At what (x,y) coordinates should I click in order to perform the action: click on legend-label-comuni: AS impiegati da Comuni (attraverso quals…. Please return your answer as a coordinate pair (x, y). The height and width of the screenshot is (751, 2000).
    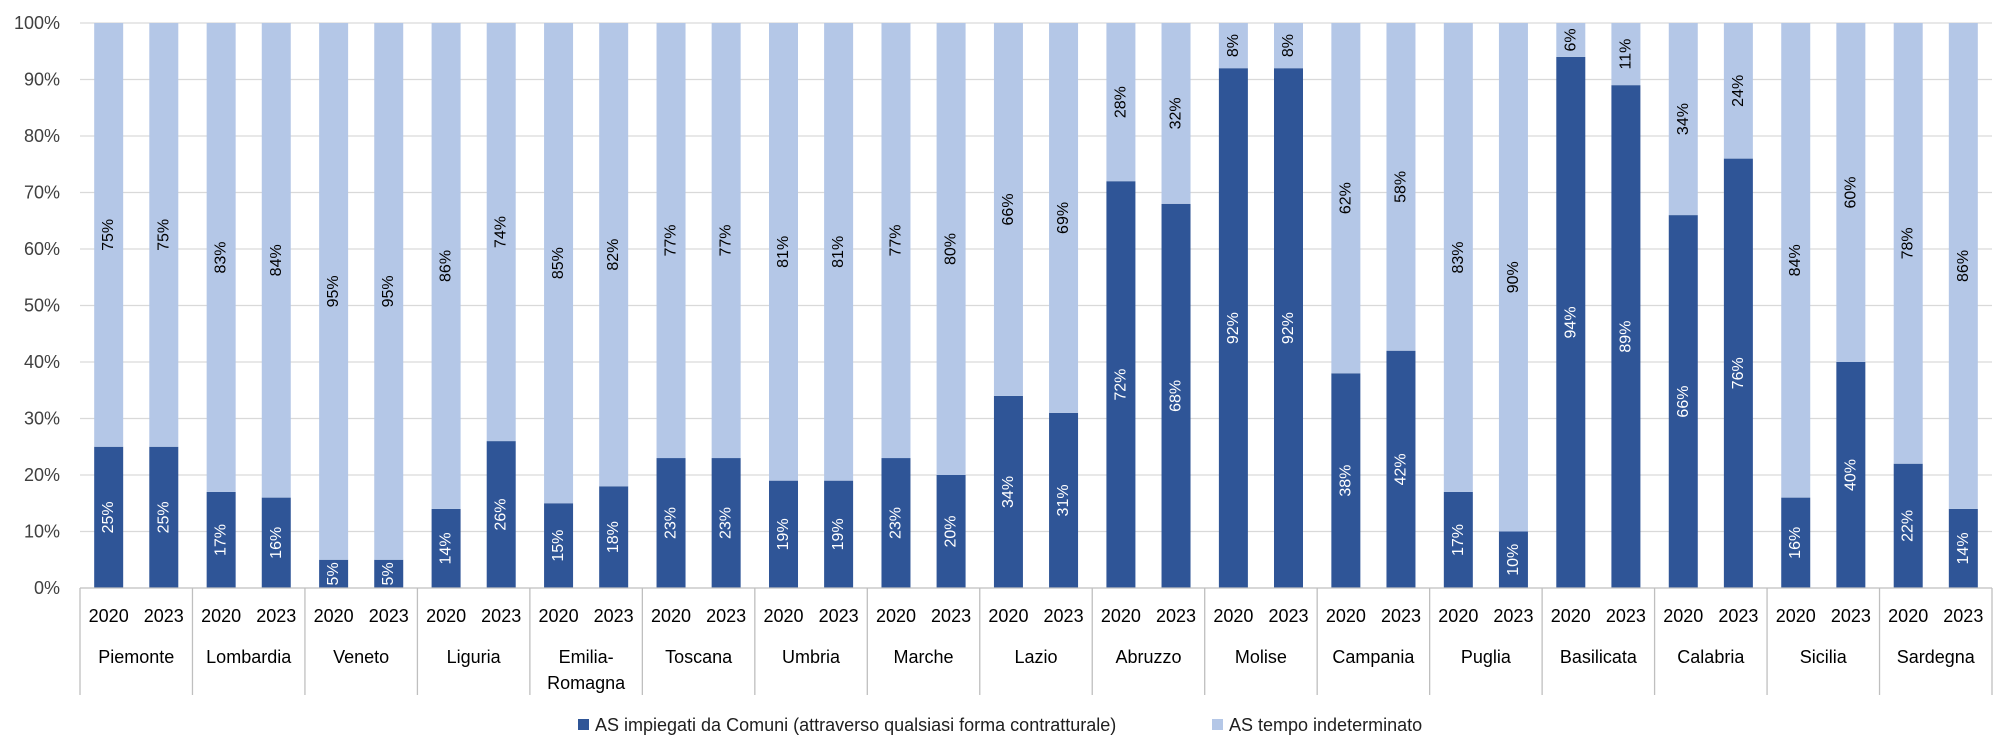
    Looking at the image, I should click on (855, 725).